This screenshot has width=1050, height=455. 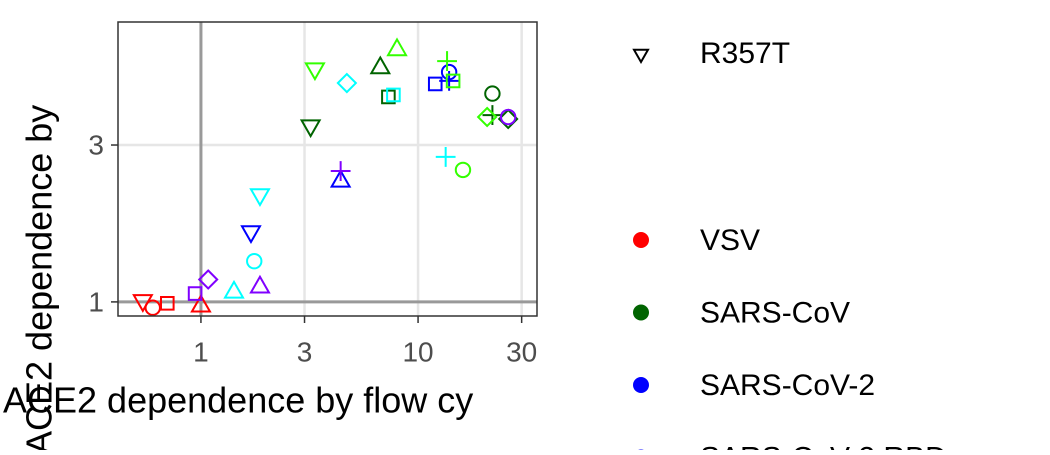 I want to click on y-tick-label: 1, so click(x=96, y=301).